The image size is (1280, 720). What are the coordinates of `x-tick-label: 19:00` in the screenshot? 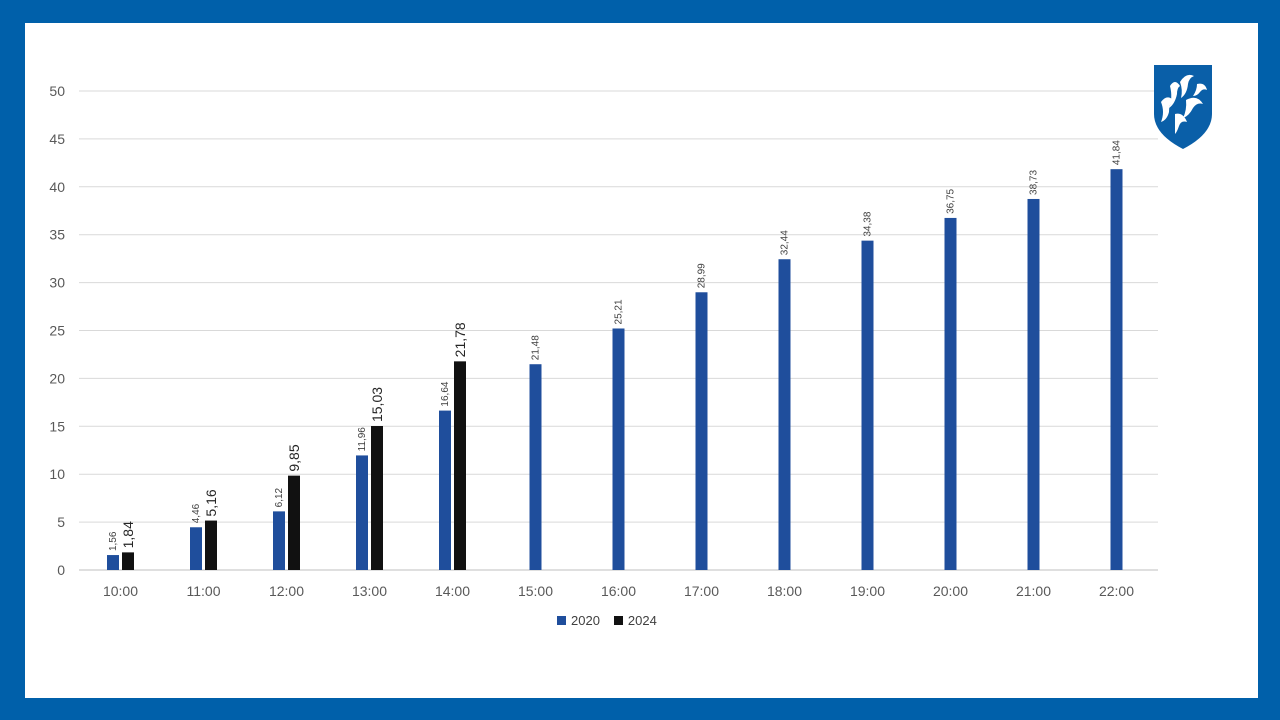 It's located at (867, 591).